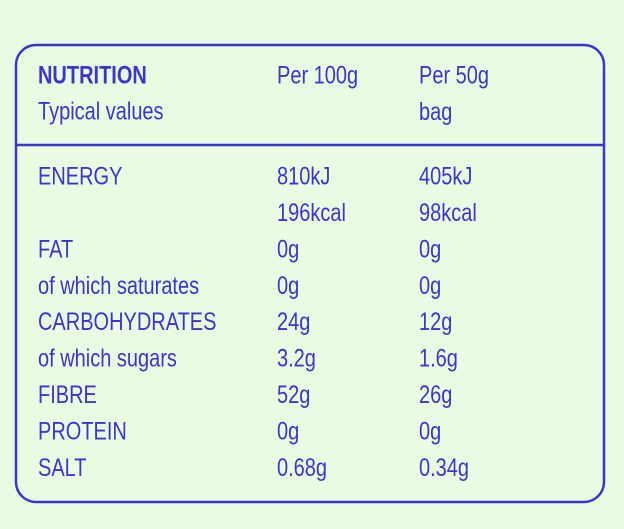 Image resolution: width=624 pixels, height=529 pixels. What do you see at coordinates (303, 177) in the screenshot?
I see `row-value: 810kJ` at bounding box center [303, 177].